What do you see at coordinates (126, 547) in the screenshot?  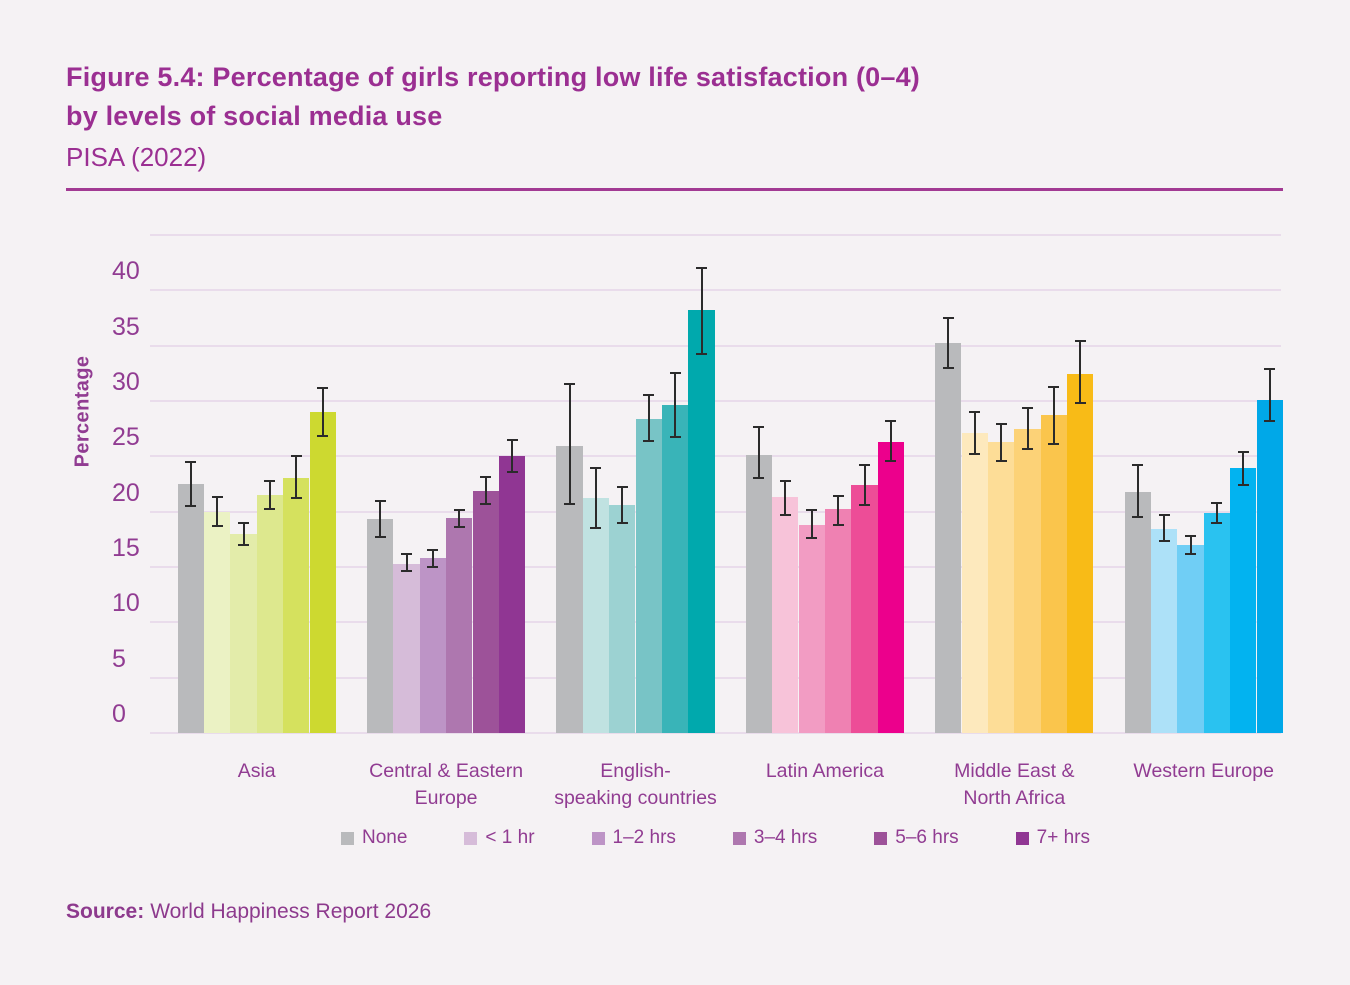 I see `y-tick-label: 15` at bounding box center [126, 547].